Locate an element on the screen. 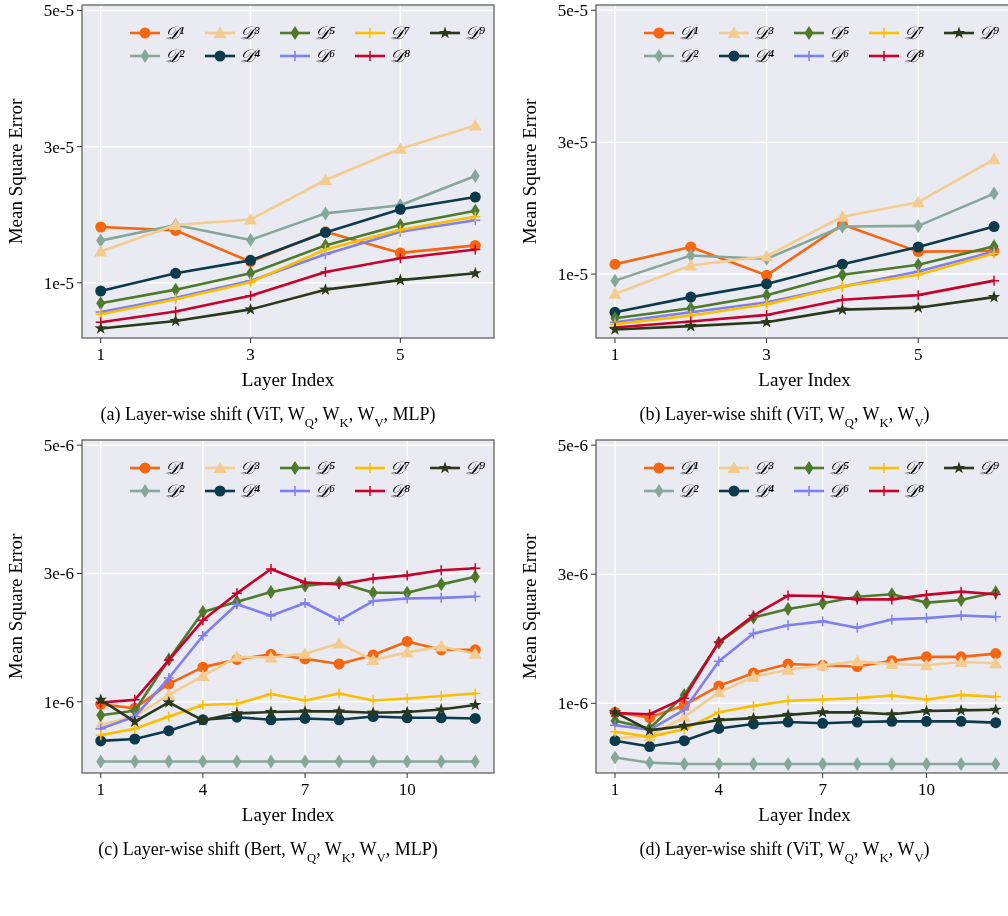  text: (b) Layer-wise shift (ViT, W$_{Q}$, W$_{K}$, W$_{V}$) is located at coordinates (784, 417).